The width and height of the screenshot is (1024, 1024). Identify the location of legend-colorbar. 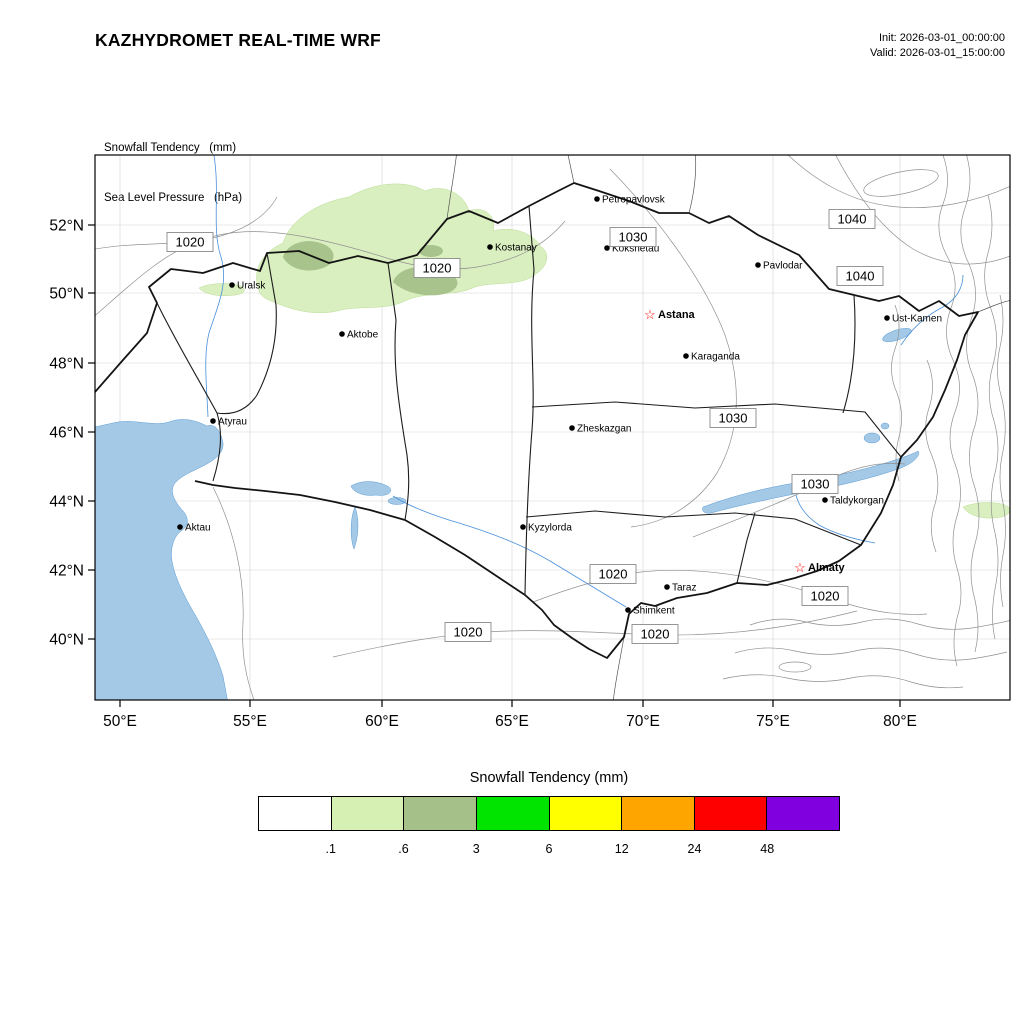
(549, 813).